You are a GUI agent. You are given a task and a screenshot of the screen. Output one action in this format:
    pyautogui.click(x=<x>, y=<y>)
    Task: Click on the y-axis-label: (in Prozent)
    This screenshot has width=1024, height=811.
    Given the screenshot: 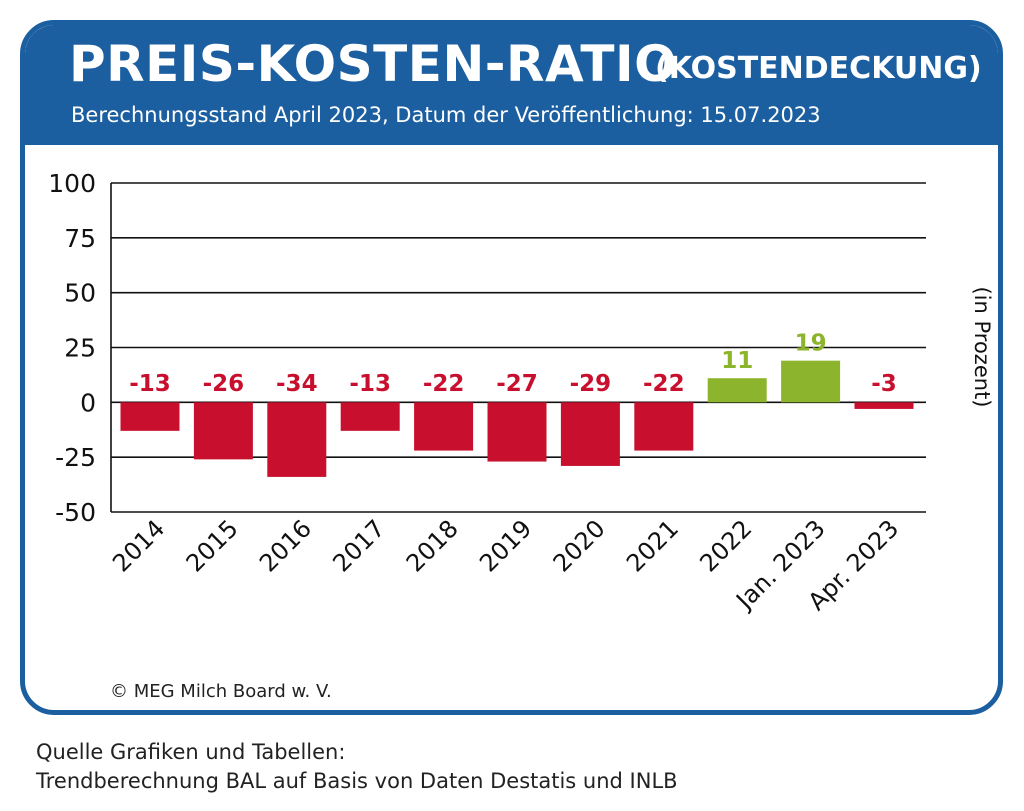 What is the action you would take?
    pyautogui.click(x=982, y=346)
    